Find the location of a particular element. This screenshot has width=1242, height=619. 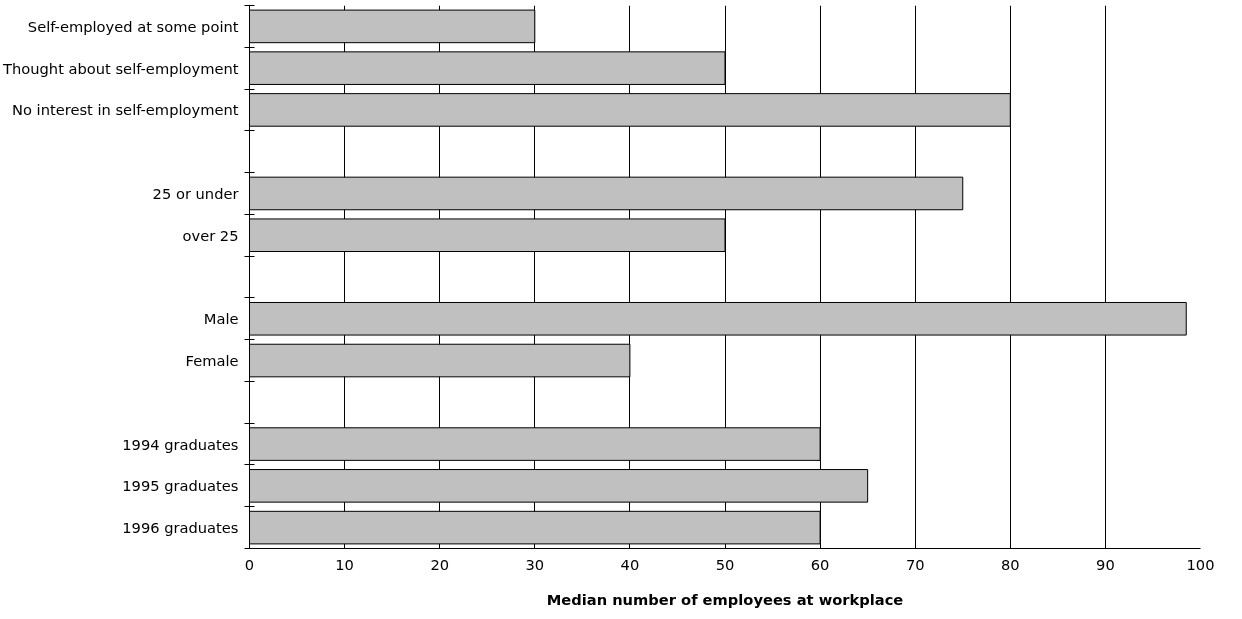

x-tick-label: 100 is located at coordinates (1200, 564).